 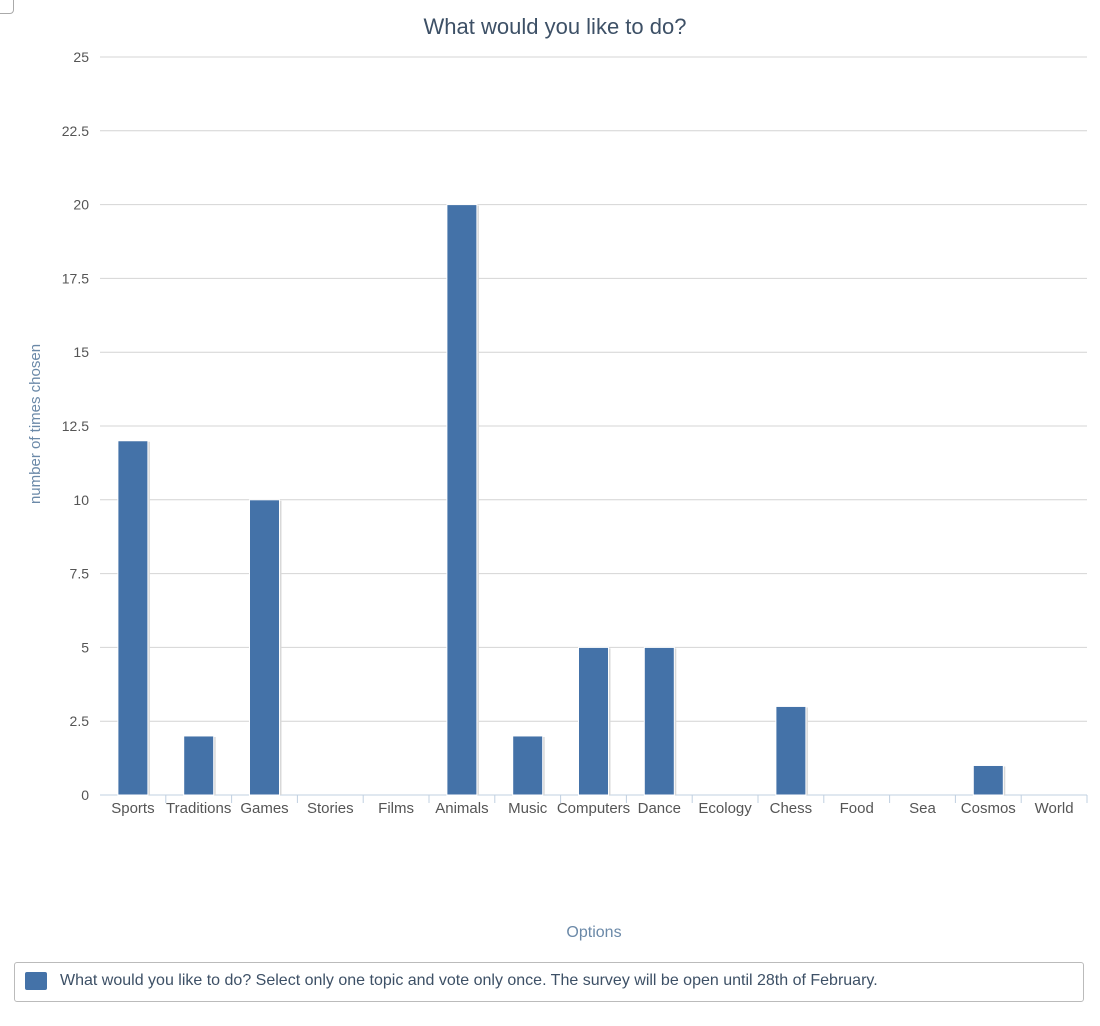 What do you see at coordinates (593, 721) in the screenshot?
I see `bar-computers` at bounding box center [593, 721].